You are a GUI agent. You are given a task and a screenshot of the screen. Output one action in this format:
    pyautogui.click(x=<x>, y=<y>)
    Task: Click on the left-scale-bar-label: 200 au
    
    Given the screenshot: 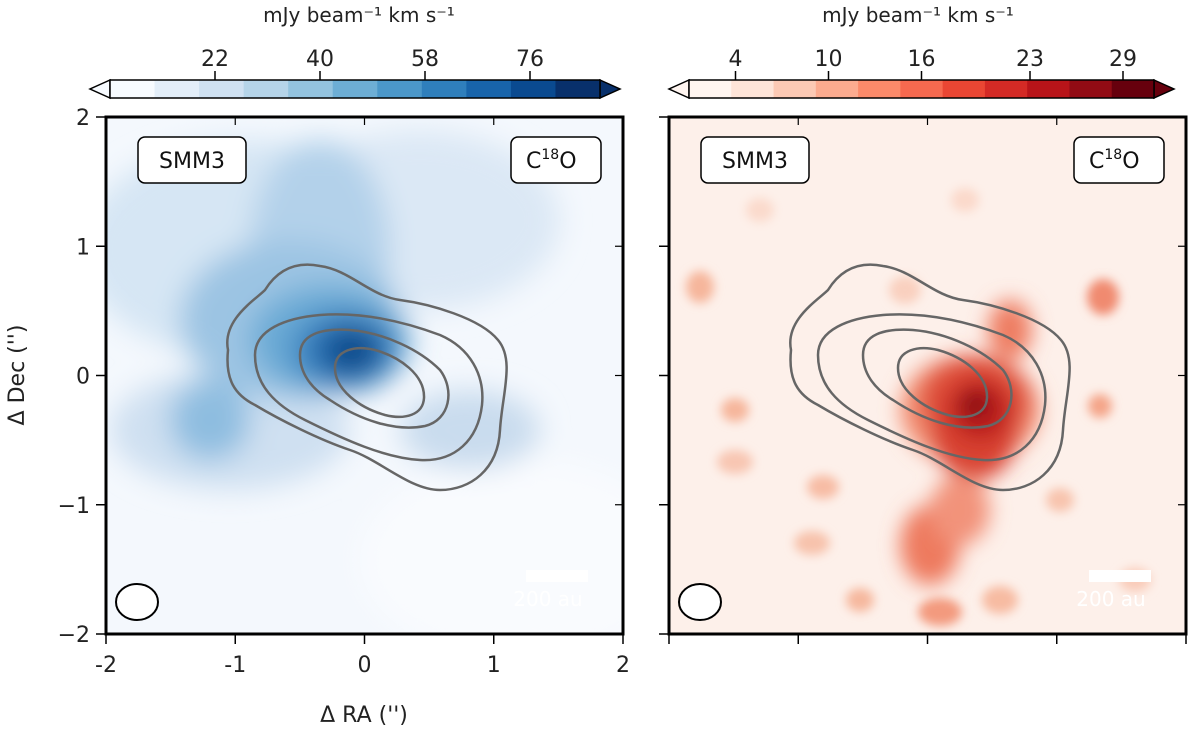 What is the action you would take?
    pyautogui.click(x=547, y=599)
    